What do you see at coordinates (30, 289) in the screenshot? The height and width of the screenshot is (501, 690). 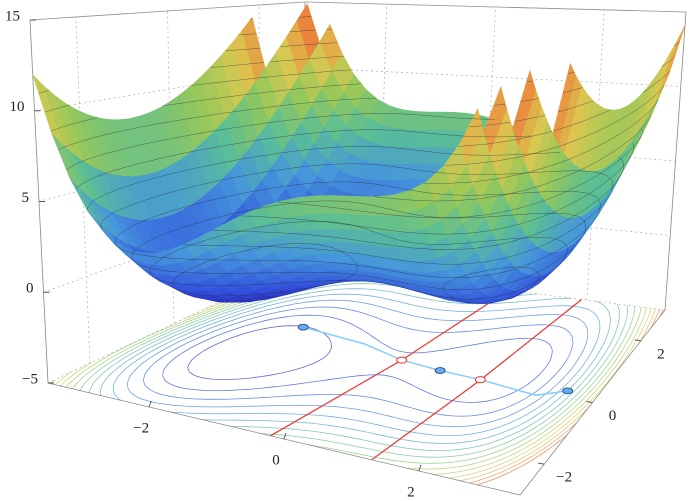 I see `z-tick-label: 0` at bounding box center [30, 289].